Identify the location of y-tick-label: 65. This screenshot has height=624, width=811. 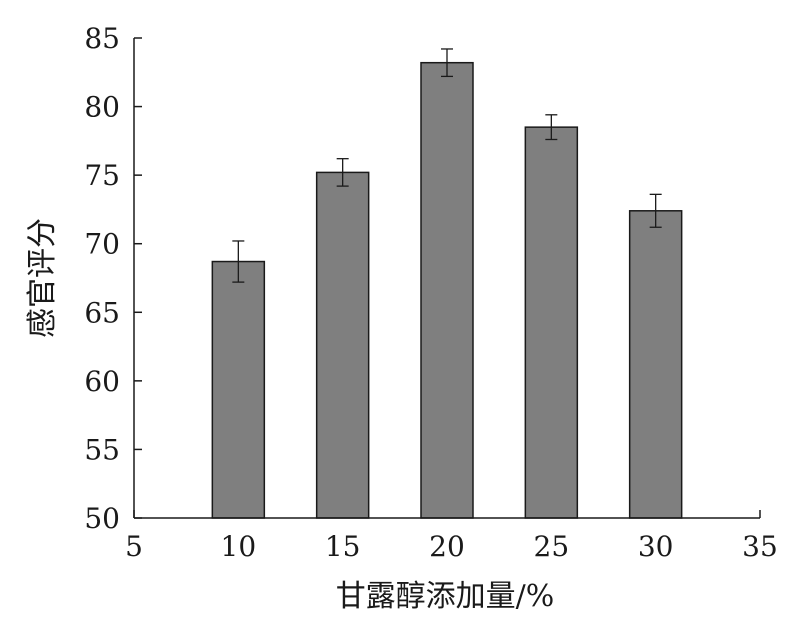
(102, 312).